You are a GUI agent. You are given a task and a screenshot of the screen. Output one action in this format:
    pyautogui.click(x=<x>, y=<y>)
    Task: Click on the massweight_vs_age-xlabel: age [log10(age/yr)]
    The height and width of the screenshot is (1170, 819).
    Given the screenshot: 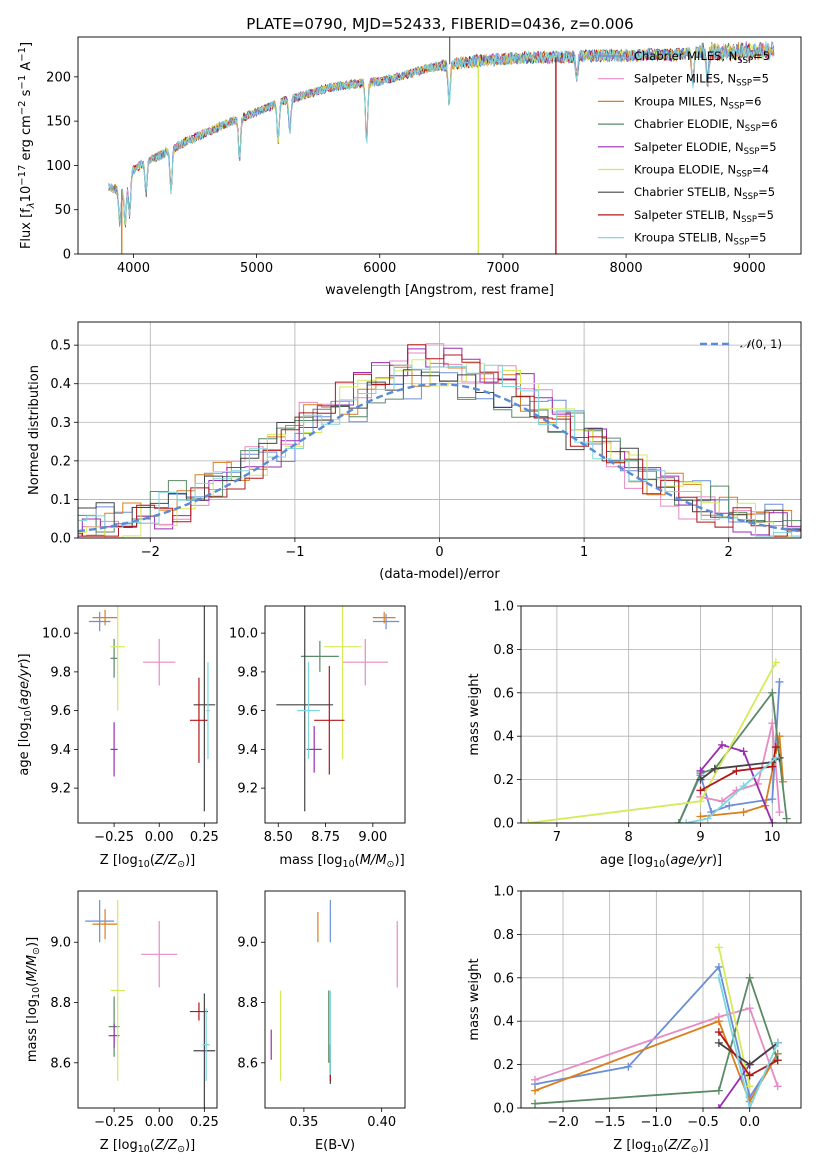 What is the action you would take?
    pyautogui.click(x=661, y=861)
    